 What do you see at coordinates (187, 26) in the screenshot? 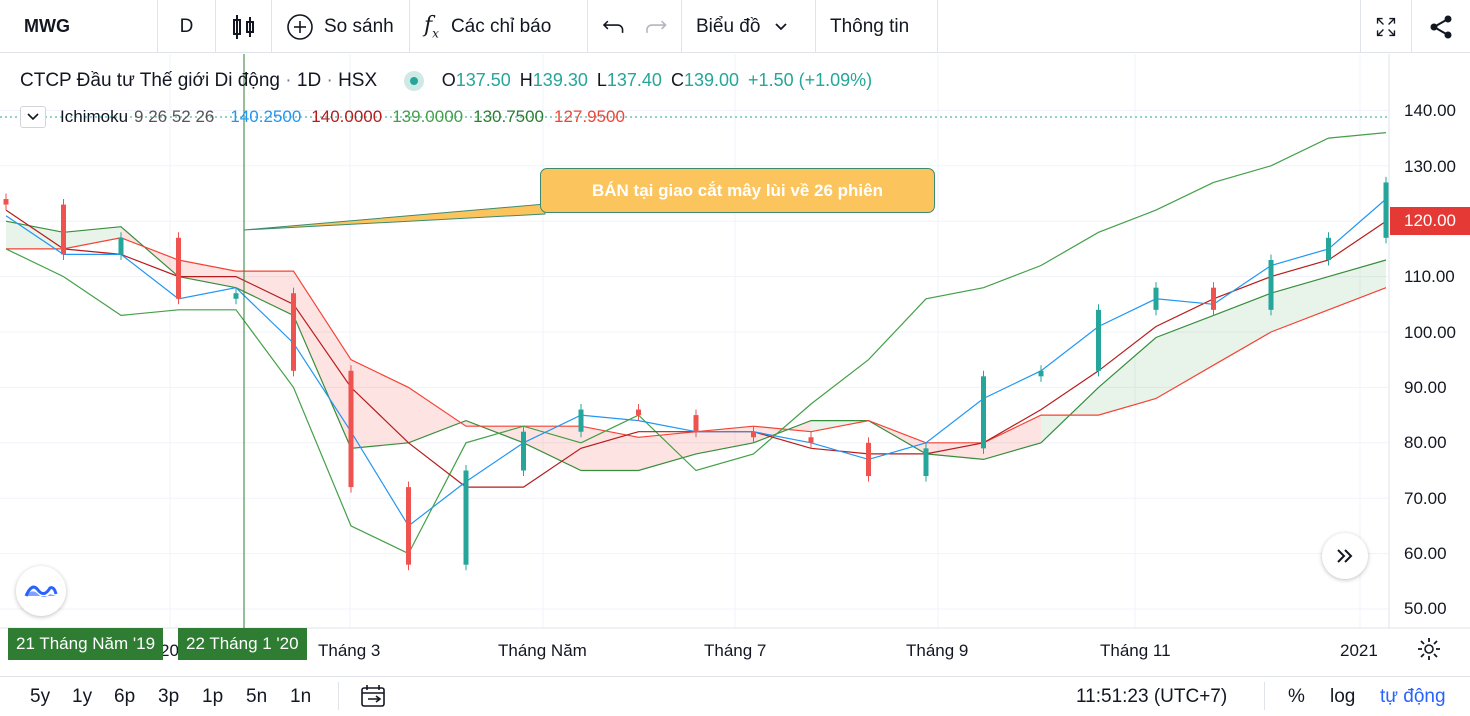
I see `interval-button: D` at bounding box center [187, 26].